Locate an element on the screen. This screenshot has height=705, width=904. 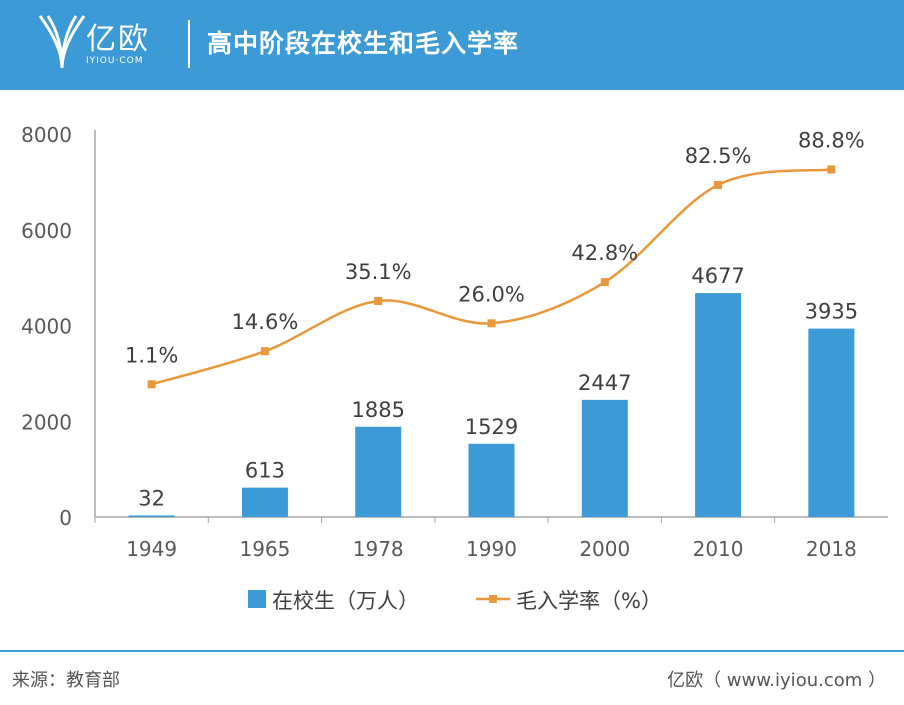
rate-value-label: 82.5% is located at coordinates (718, 156).